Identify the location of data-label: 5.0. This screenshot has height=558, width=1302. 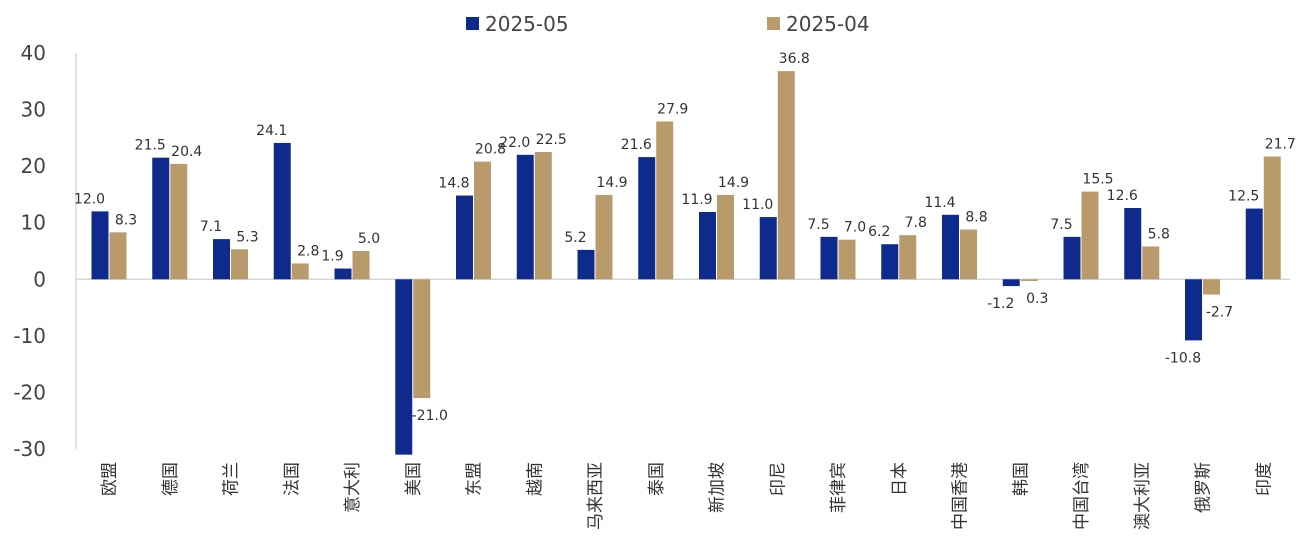
(369, 239).